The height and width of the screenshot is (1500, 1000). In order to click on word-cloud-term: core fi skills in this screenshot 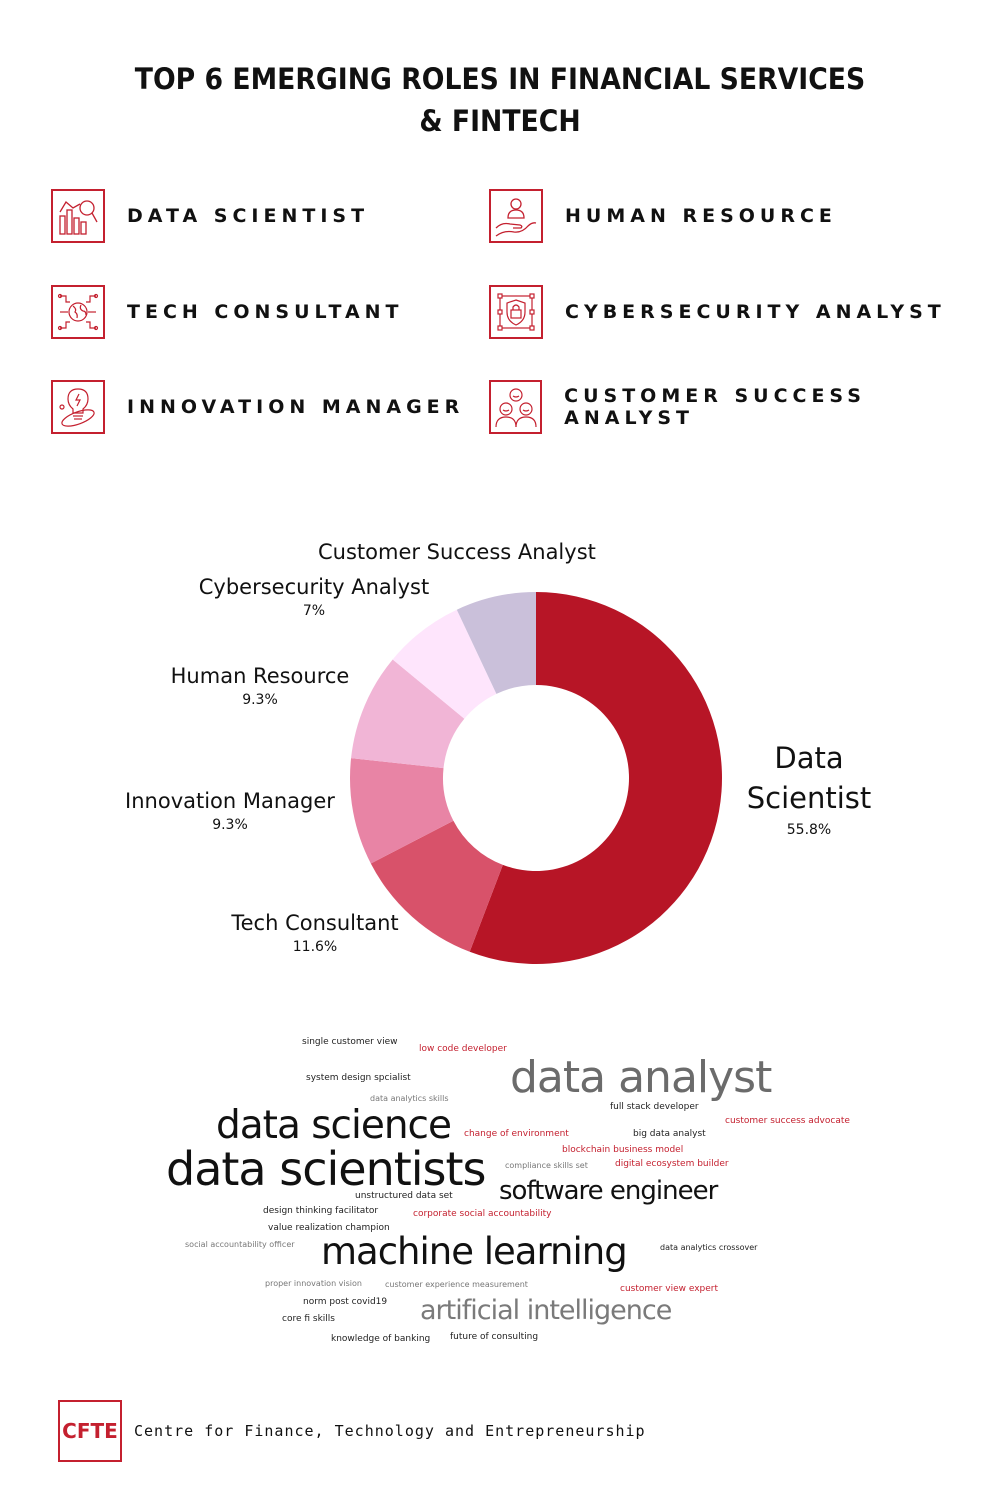, I will do `click(308, 1319)`.